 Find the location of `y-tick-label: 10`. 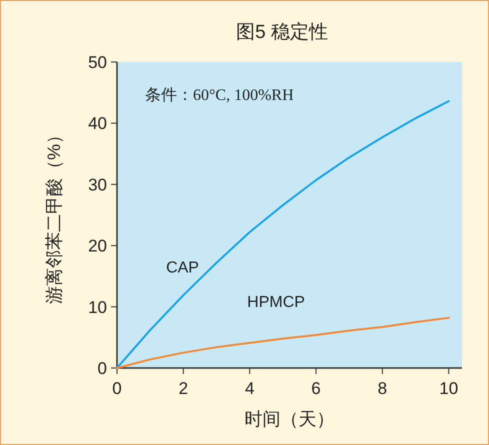

y-tick-label: 10 is located at coordinates (97, 307).